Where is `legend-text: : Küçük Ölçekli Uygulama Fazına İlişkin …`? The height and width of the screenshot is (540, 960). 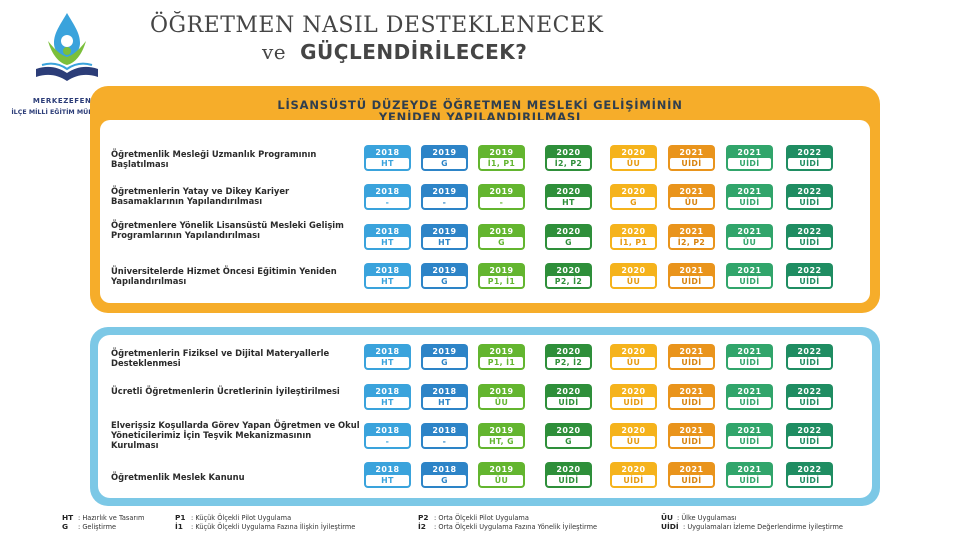 legend-text: : Küçük Ölçekli Uygulama Fazına İlişkin … is located at coordinates (273, 527).